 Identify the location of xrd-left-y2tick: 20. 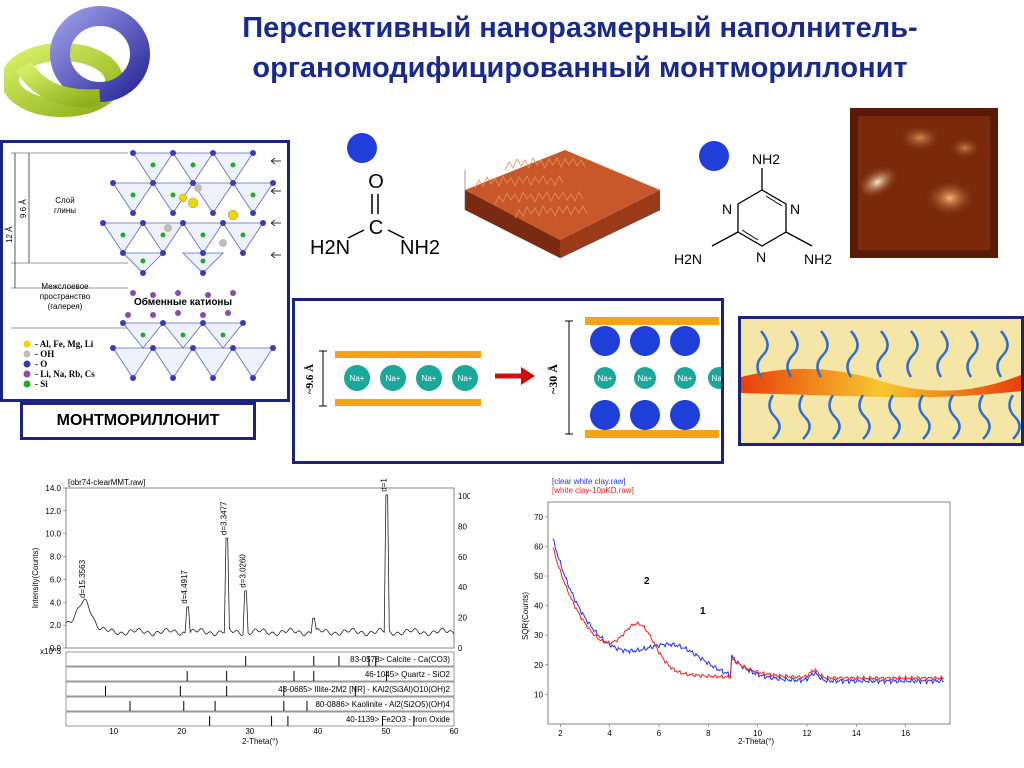
(462, 618).